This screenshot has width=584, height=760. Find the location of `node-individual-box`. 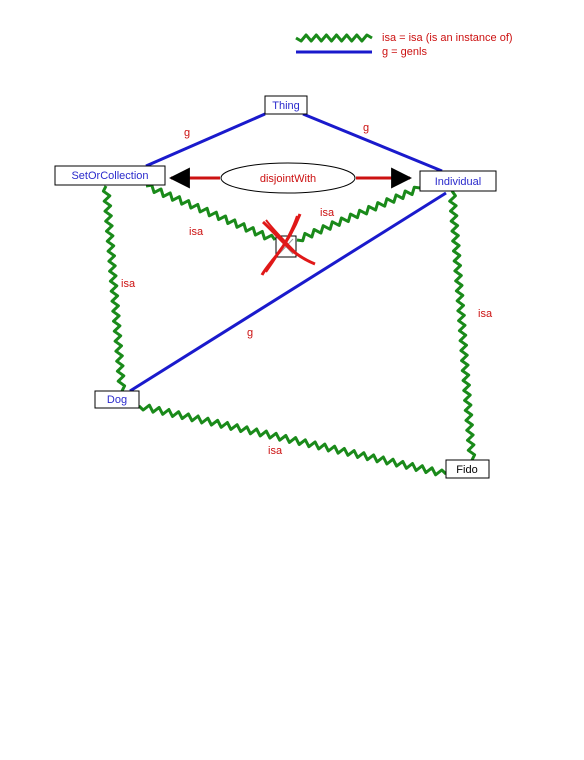

node-individual-box is located at coordinates (458, 181).